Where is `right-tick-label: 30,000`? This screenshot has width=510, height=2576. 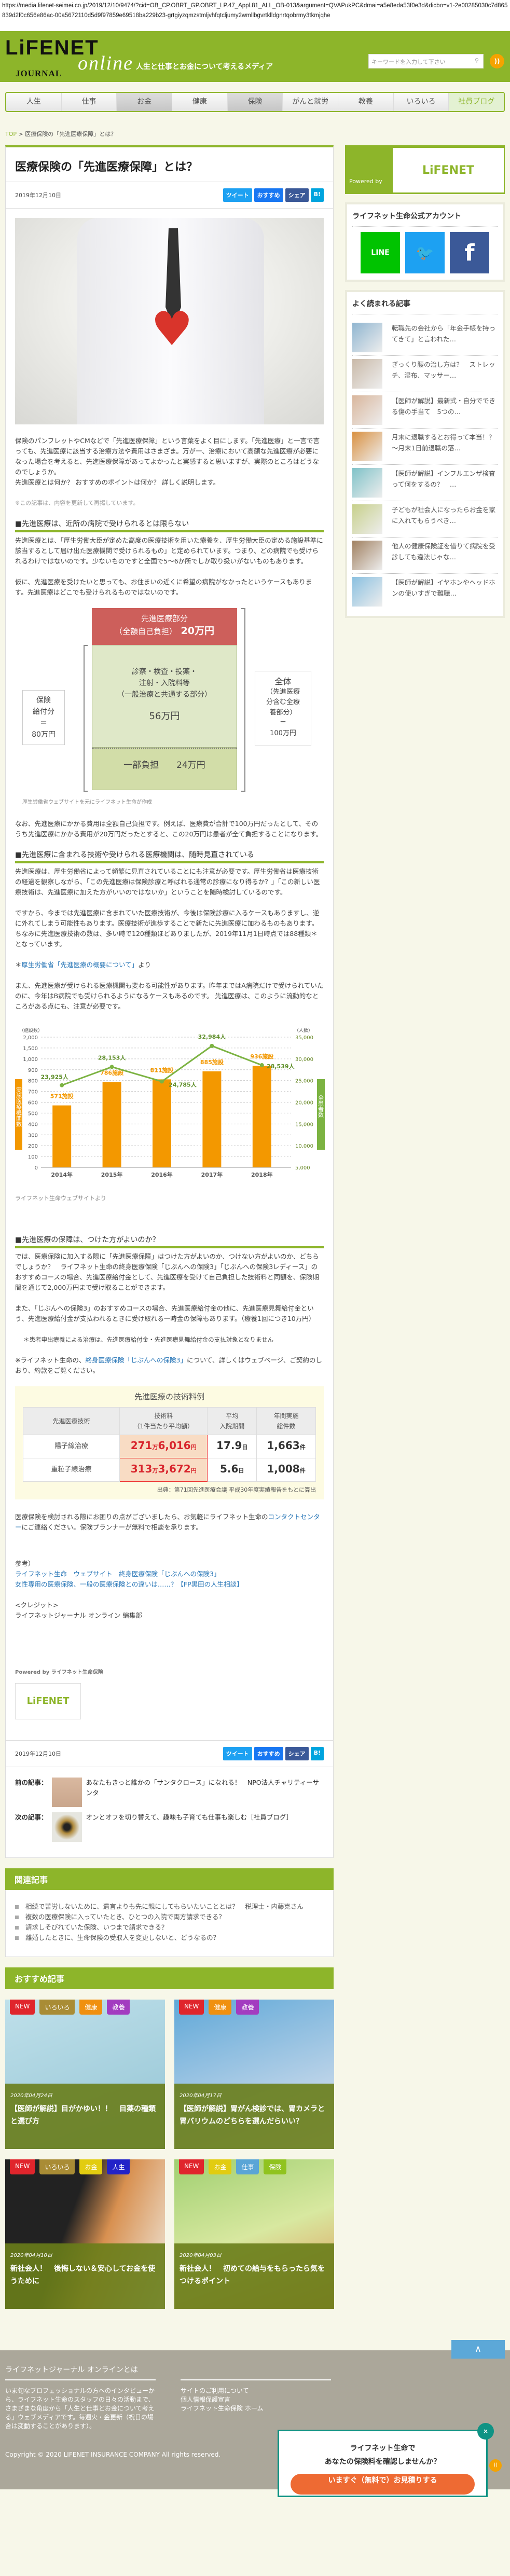
right-tick-label: 30,000 is located at coordinates (304, 1060).